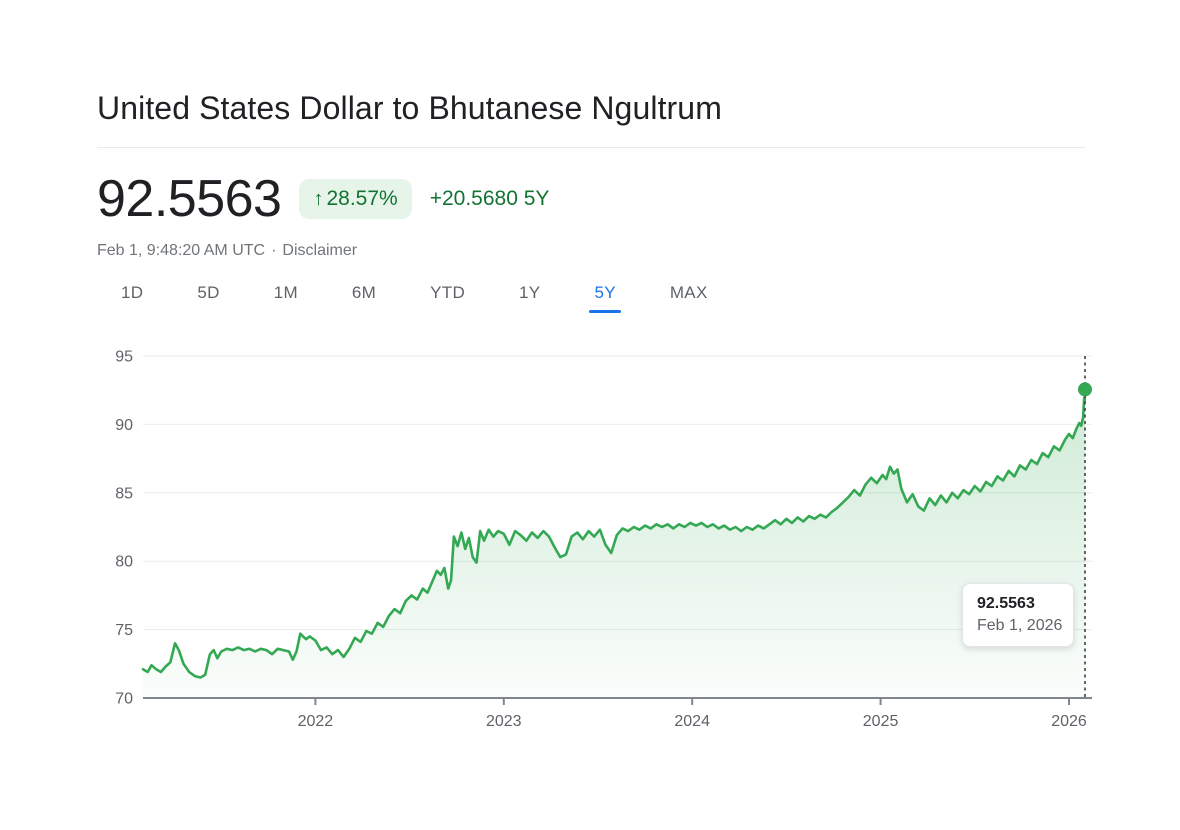  I want to click on header-divider, so click(591, 147).